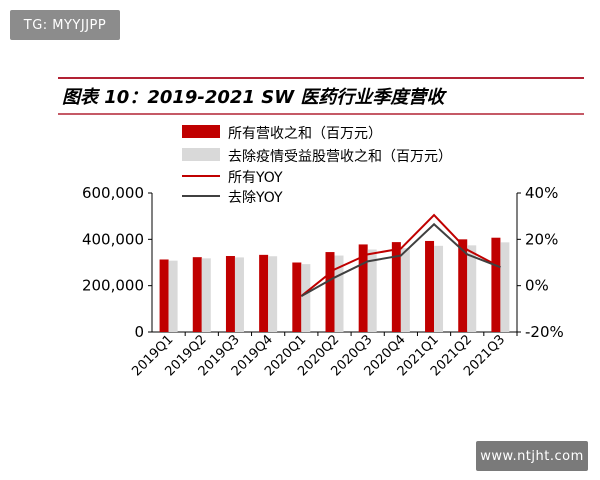 The height and width of the screenshot is (480, 600). I want to click on lines, so click(400, 255).